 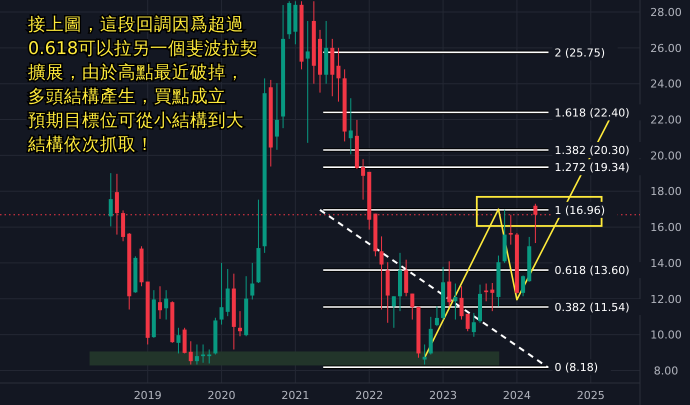 What do you see at coordinates (666, 335) in the screenshot?
I see `y-tick-label: 10.00` at bounding box center [666, 335].